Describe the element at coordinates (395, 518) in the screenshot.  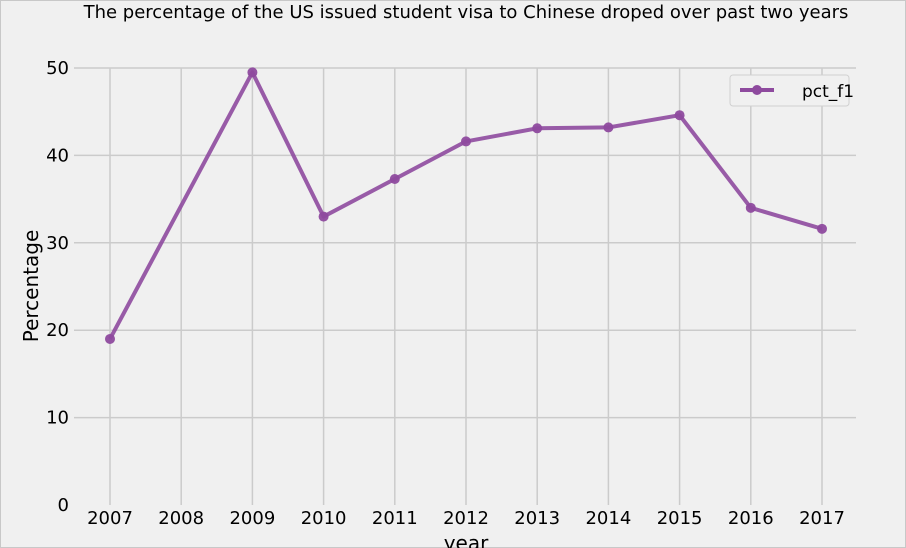
I see `x-tick-label: 2011` at that location.